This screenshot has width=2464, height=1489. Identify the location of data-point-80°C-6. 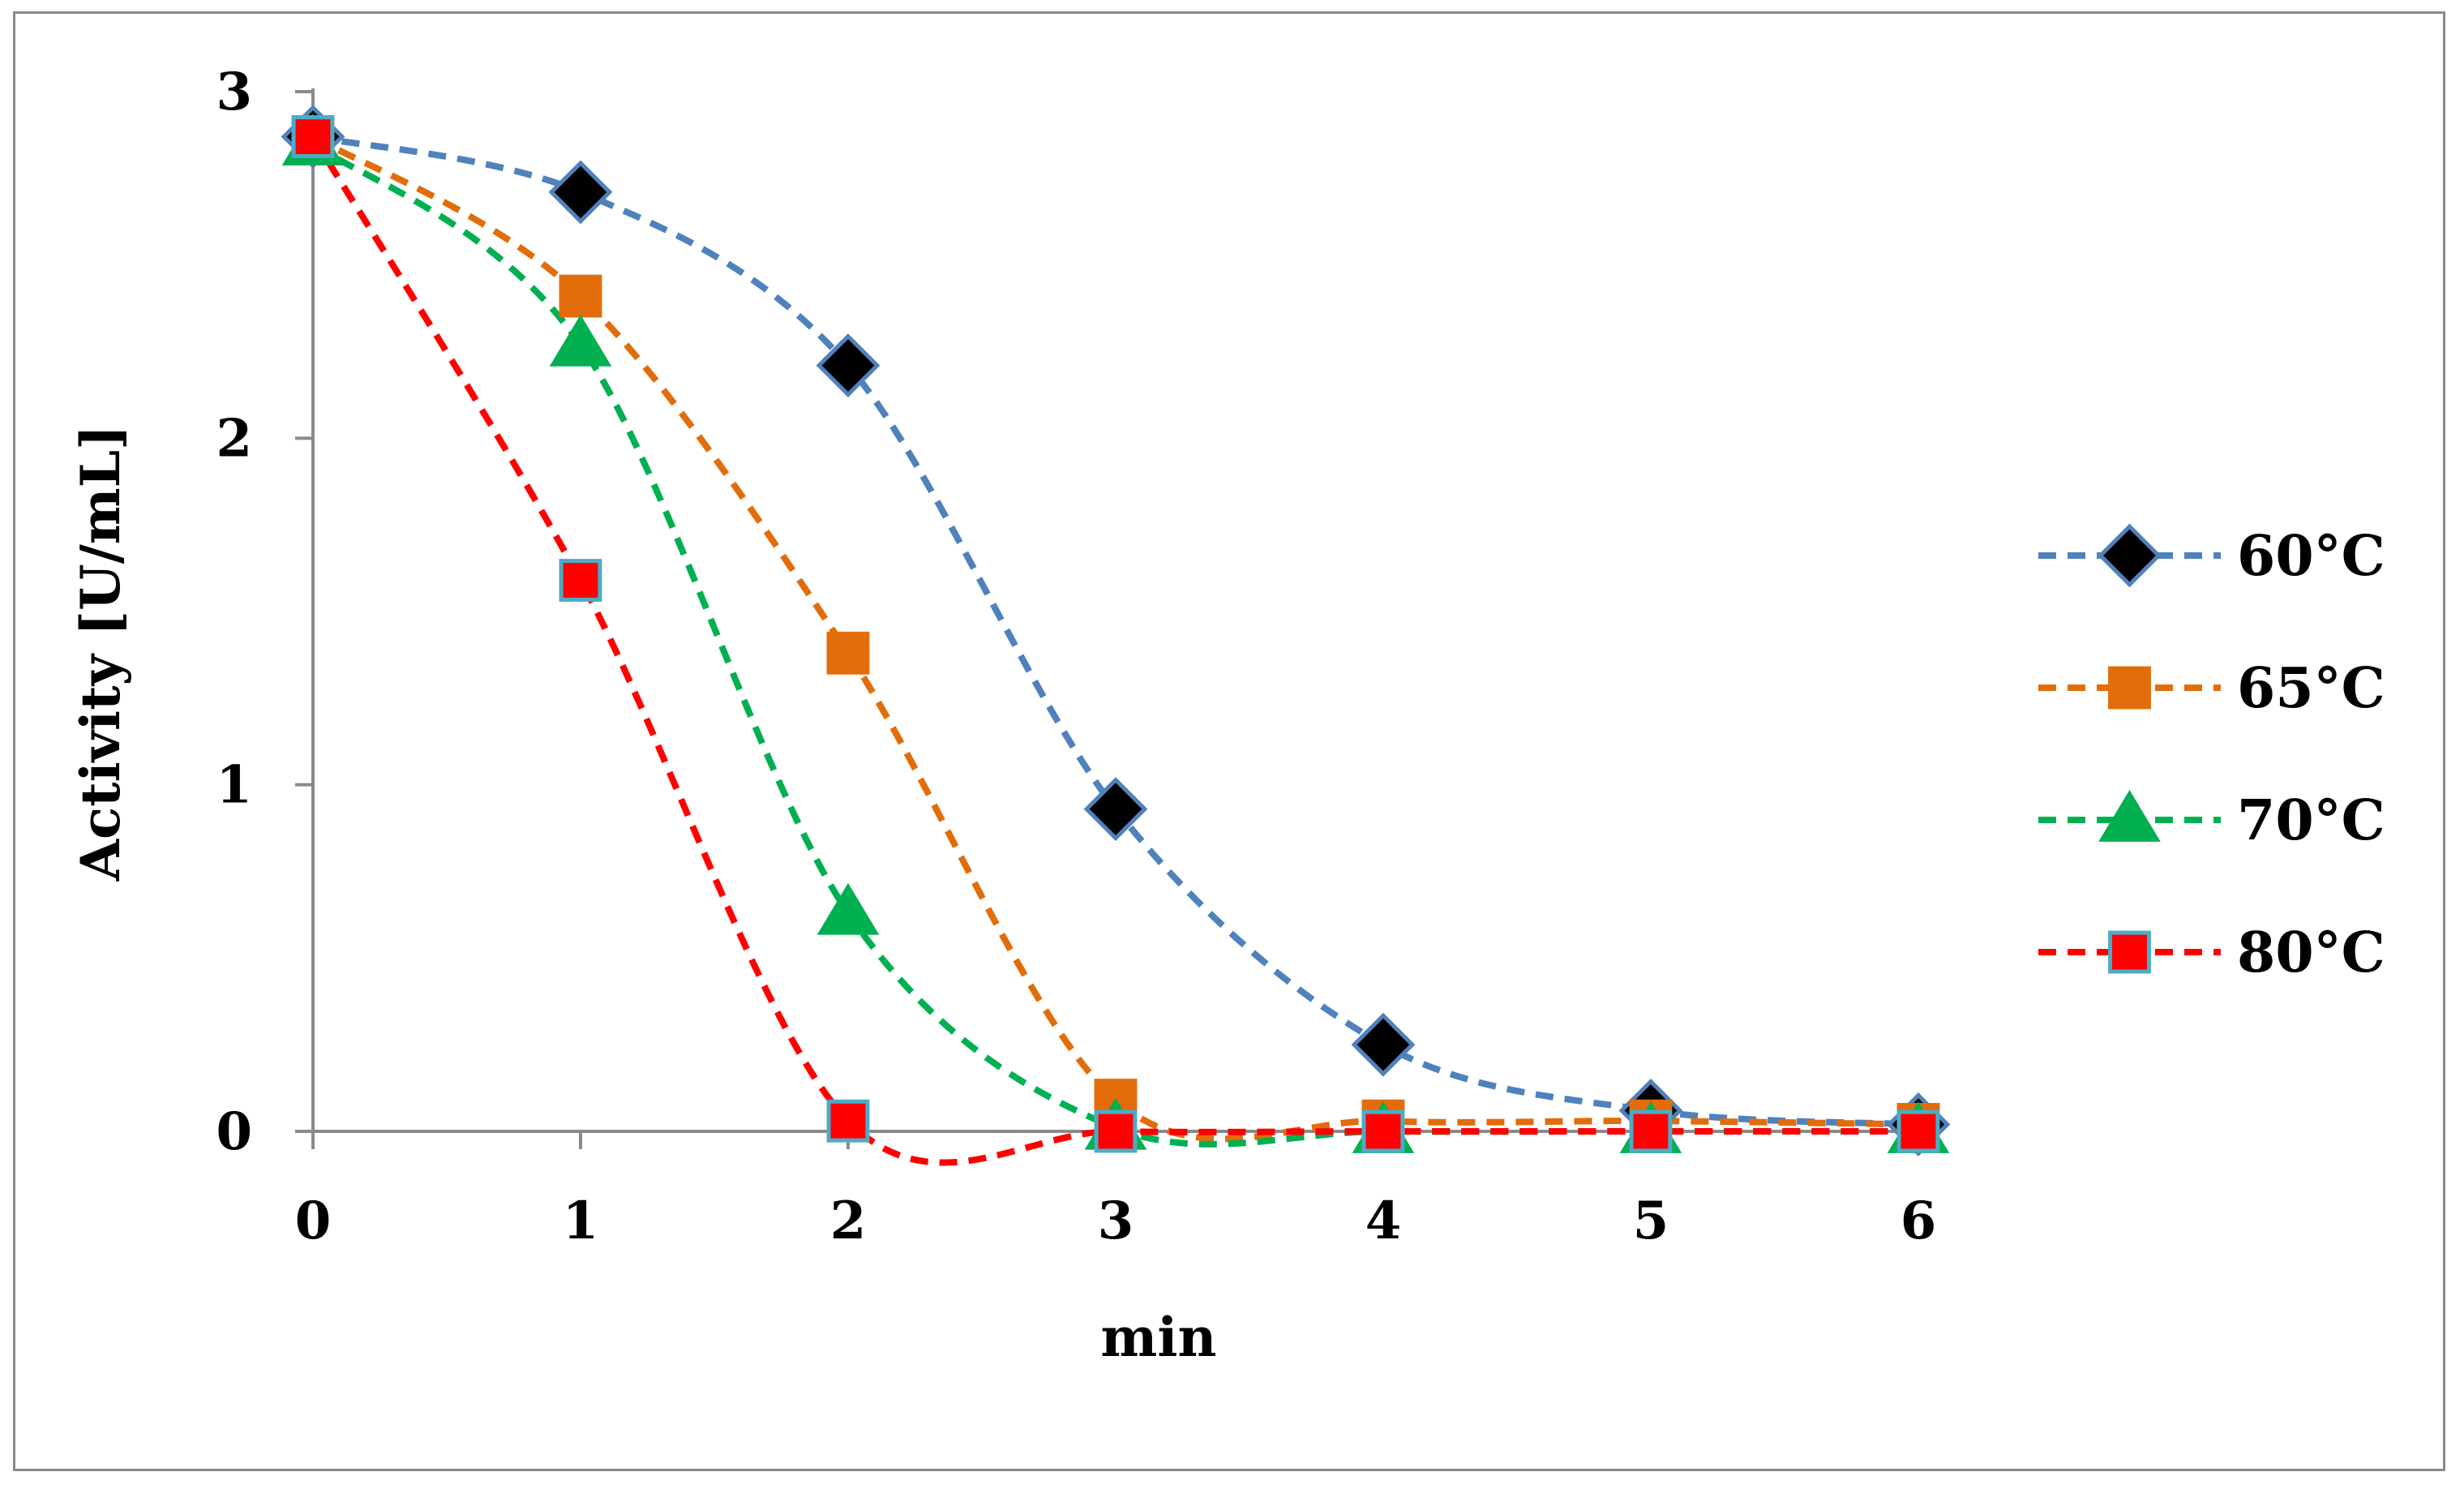
(1918, 1131).